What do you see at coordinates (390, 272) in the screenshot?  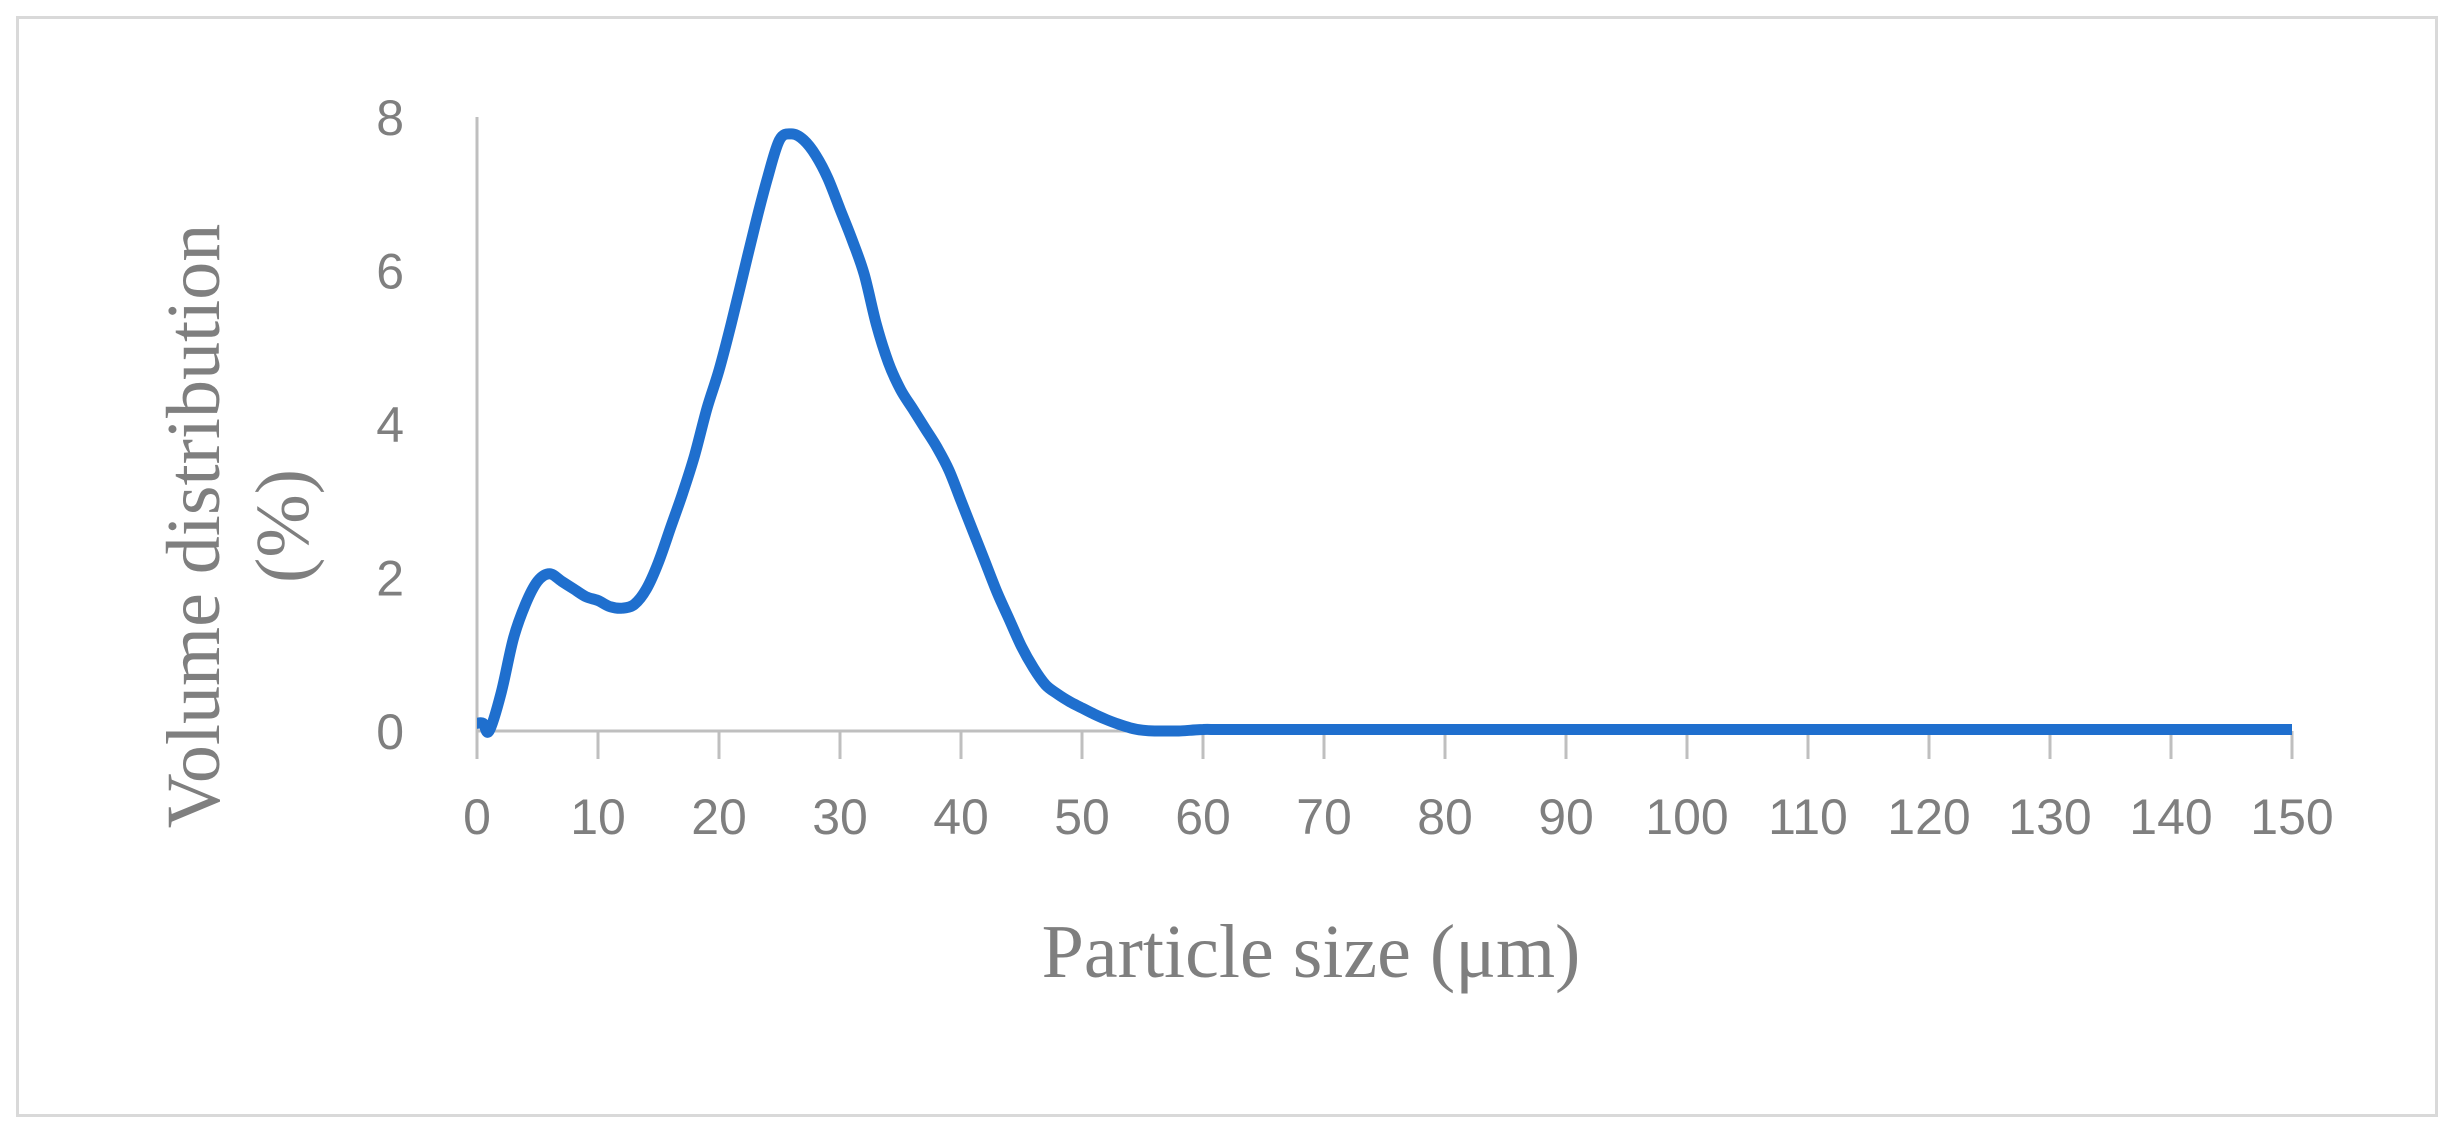 I see `y-tick-label: 6` at bounding box center [390, 272].